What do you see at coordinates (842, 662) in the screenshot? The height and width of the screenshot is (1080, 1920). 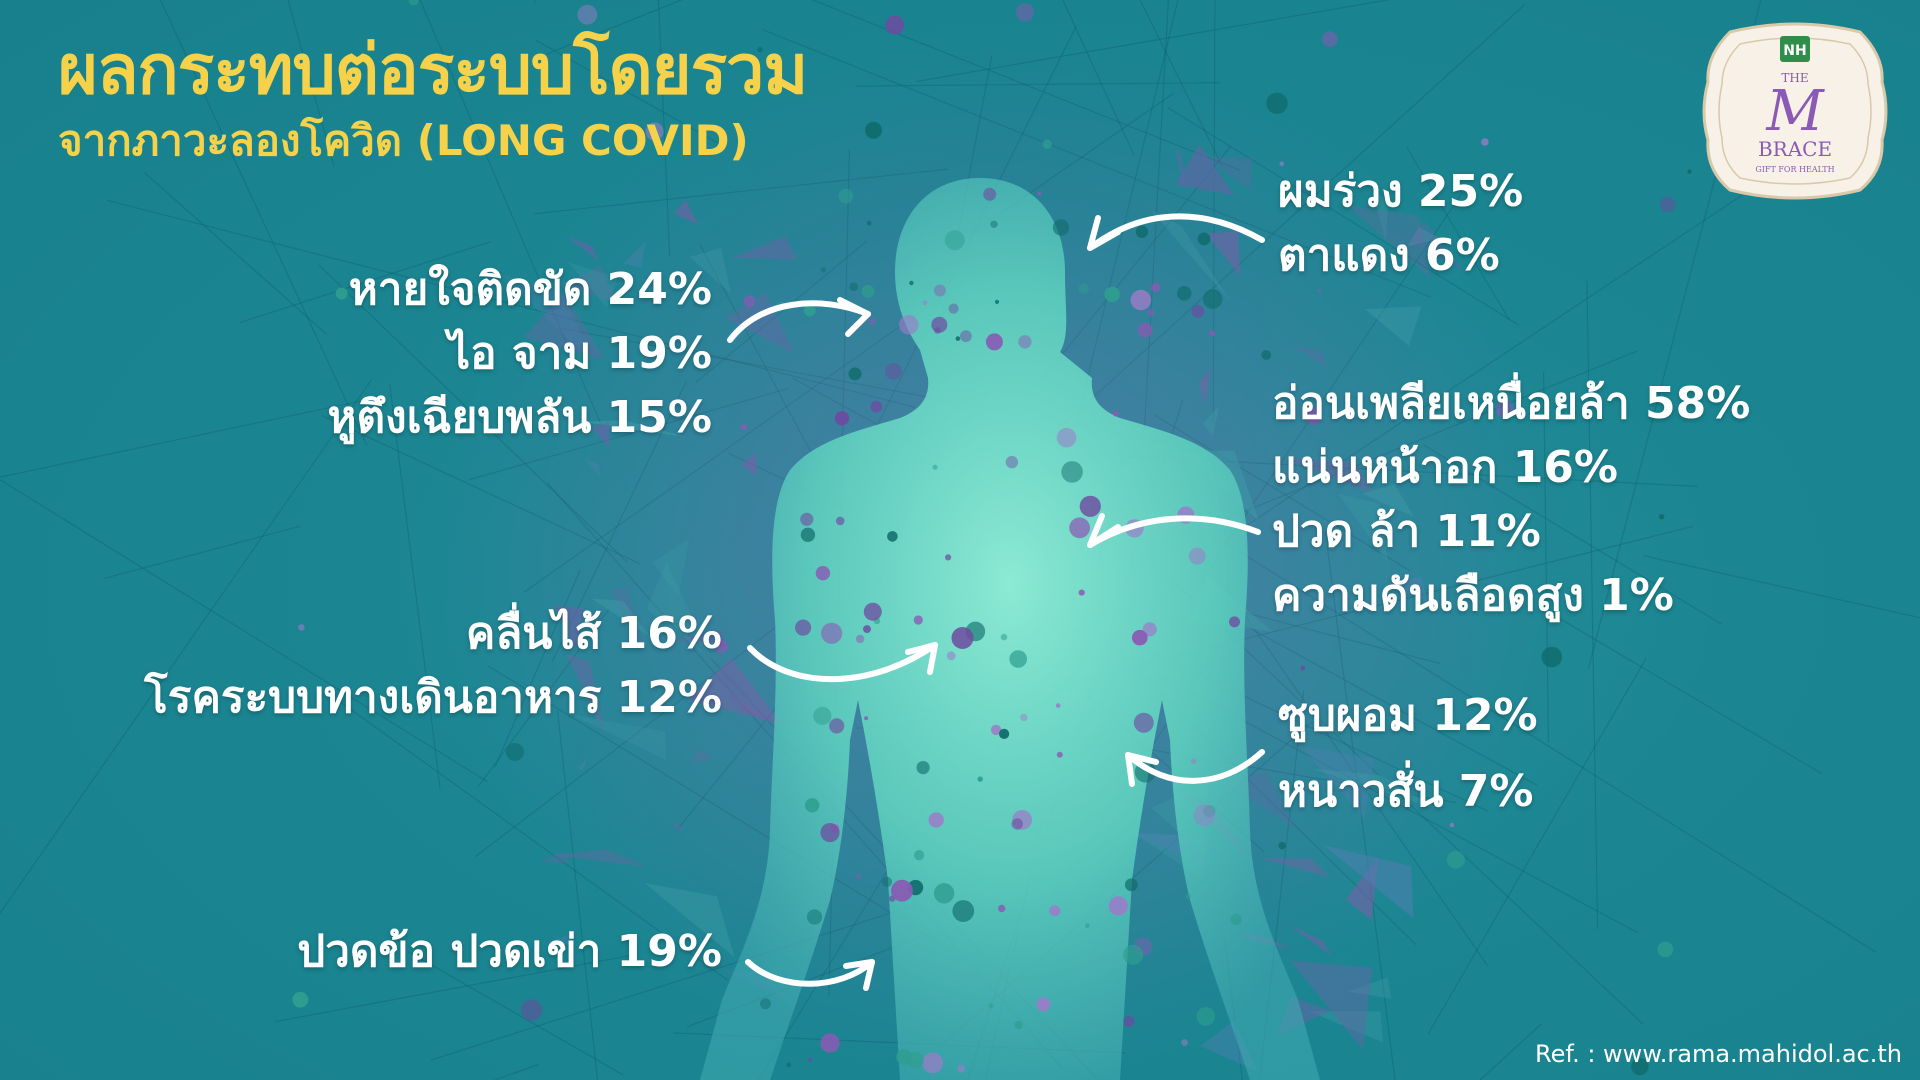 I see `arrow-icon` at bounding box center [842, 662].